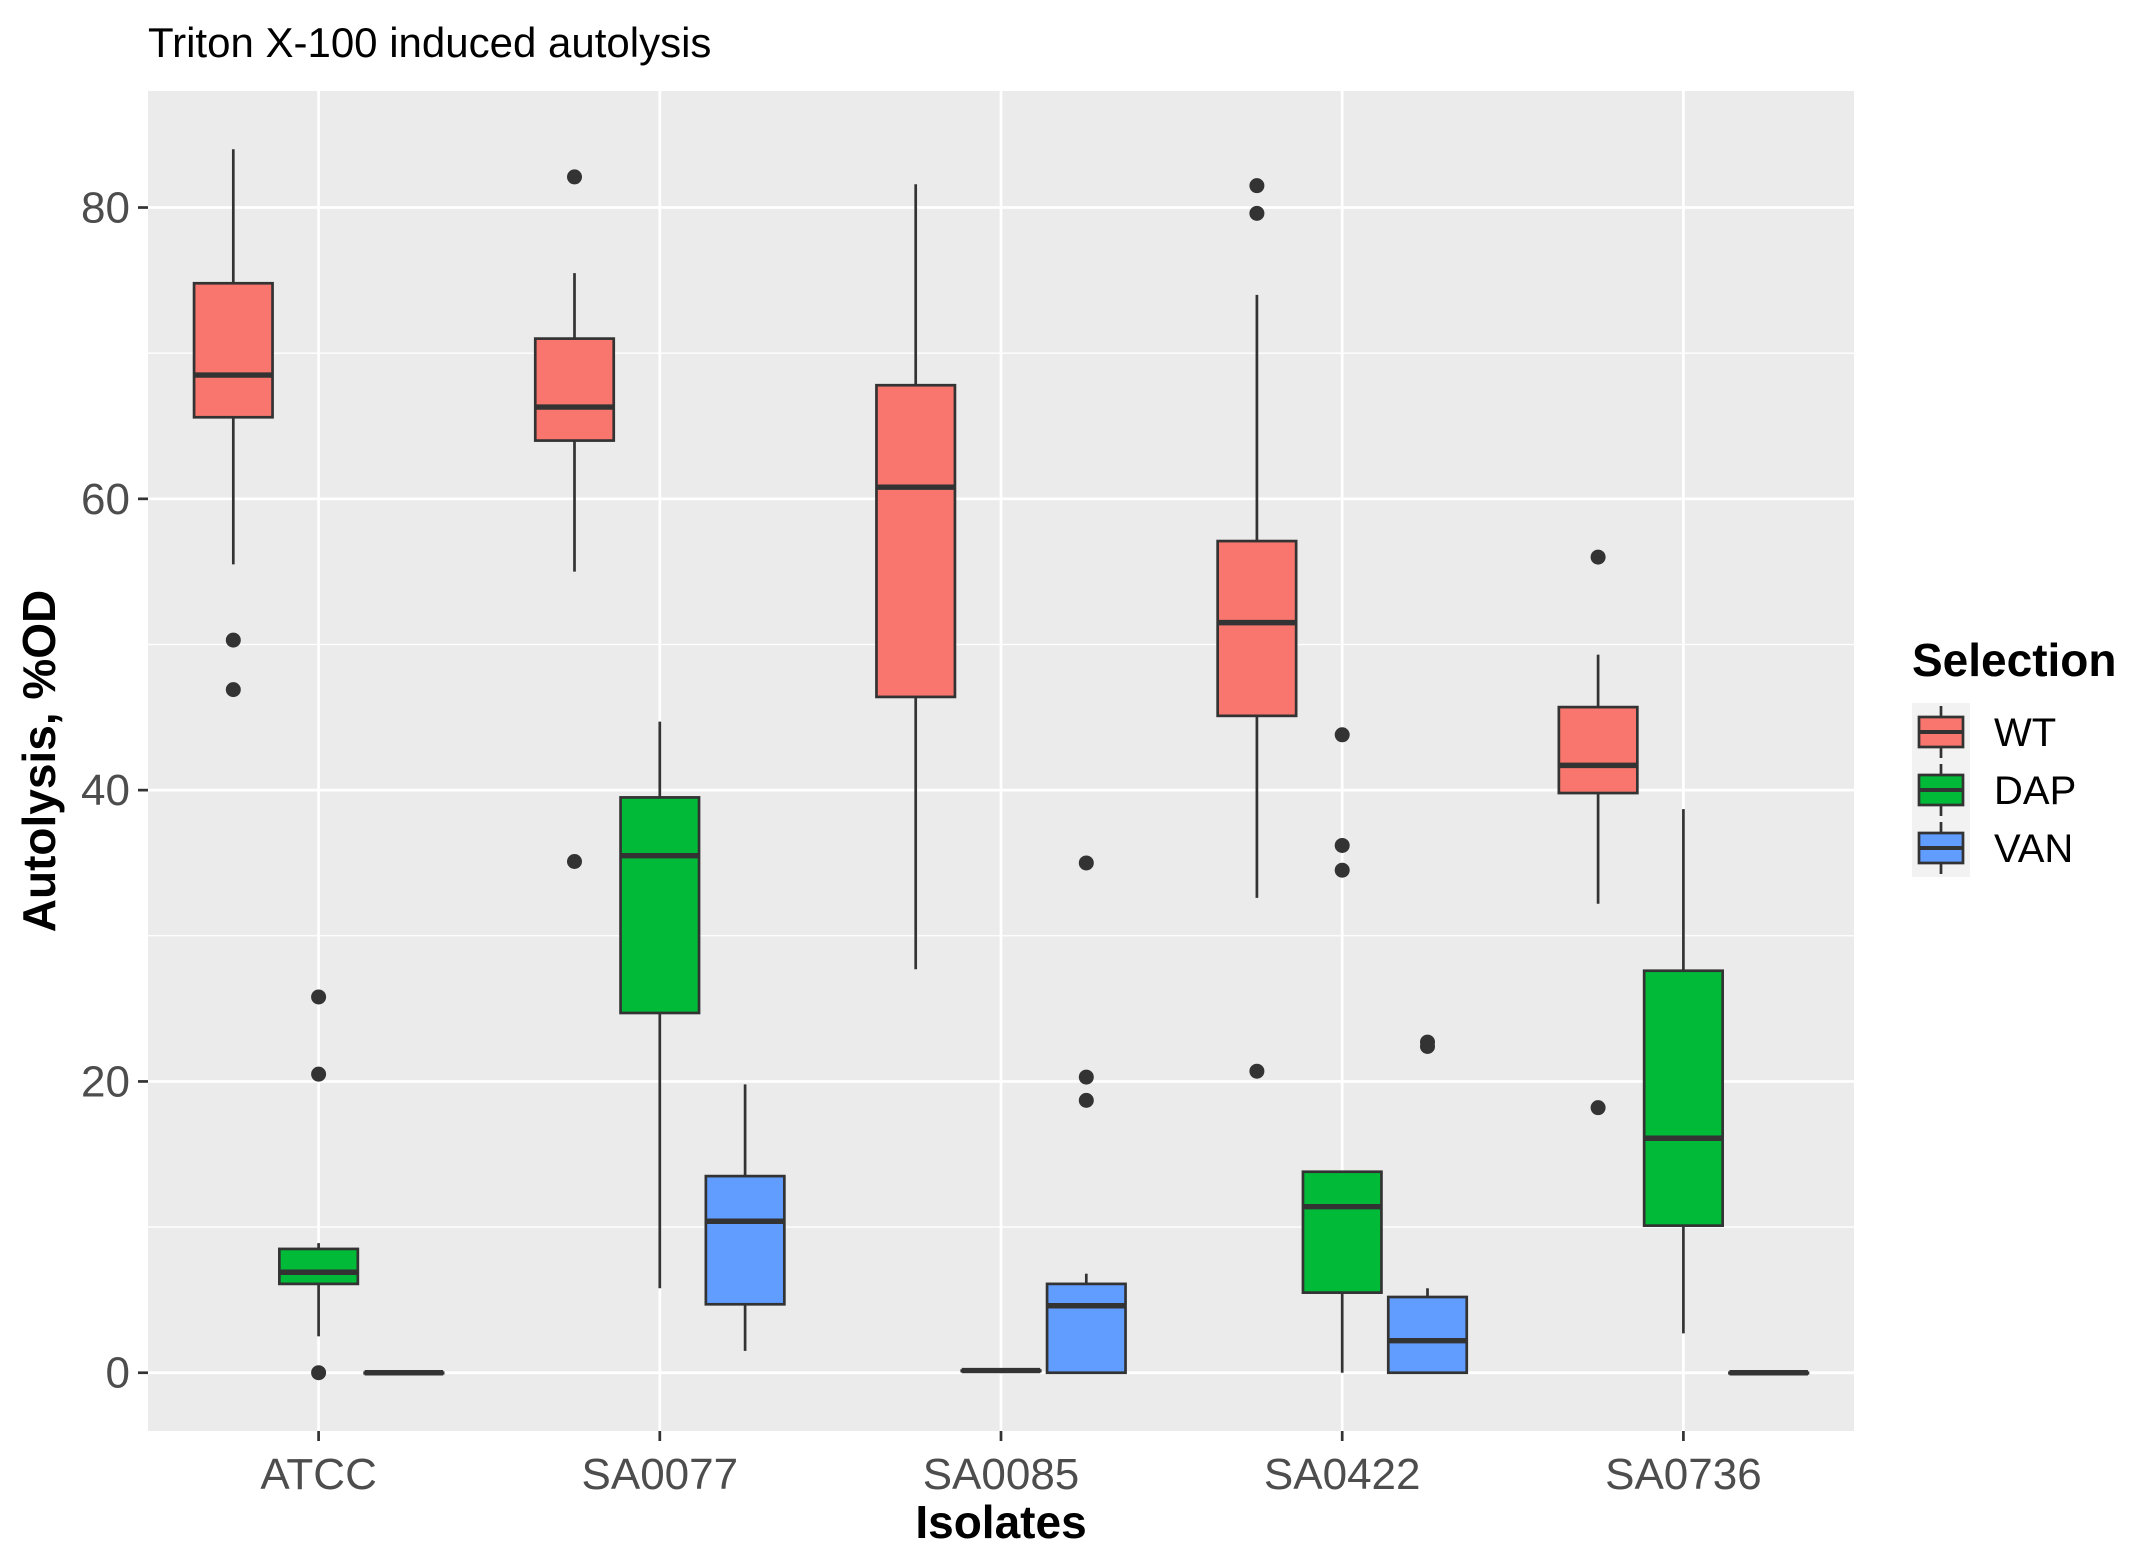  I want to click on box-van-sa0736, so click(1769, 1373).